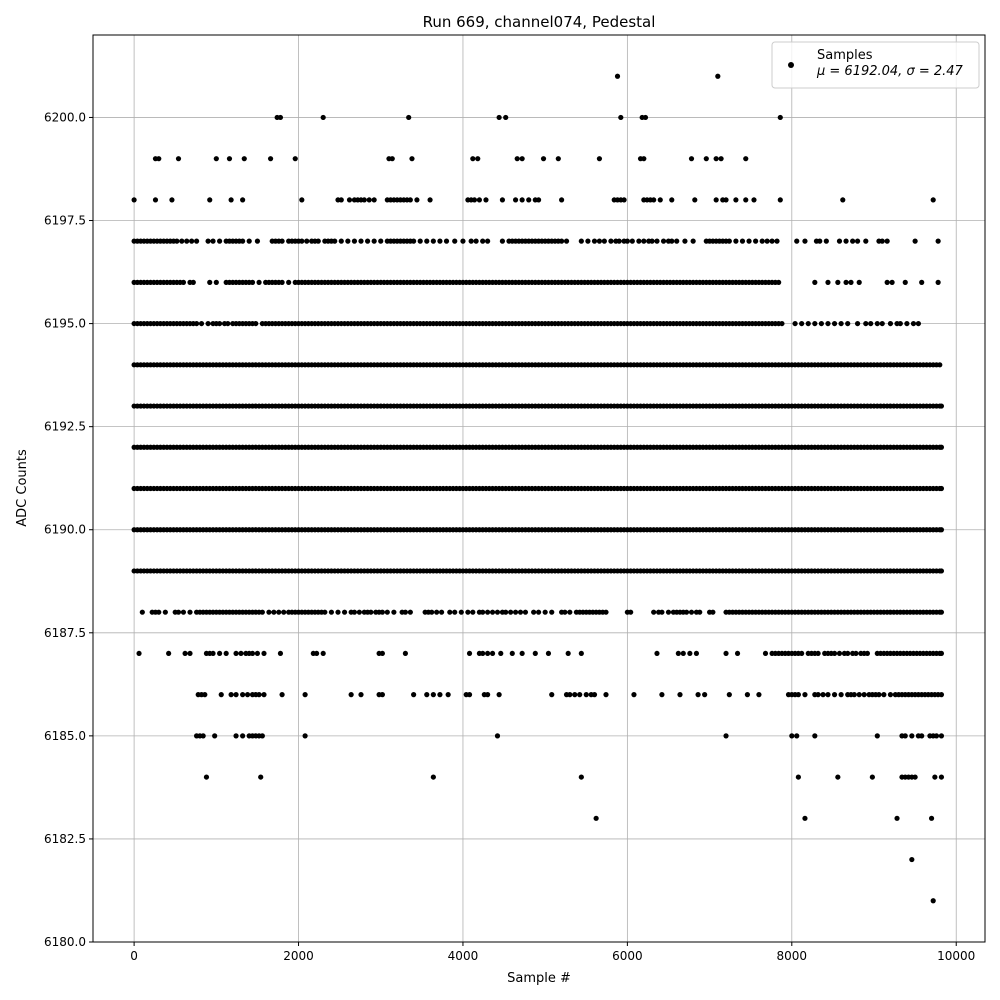 This screenshot has width=1000, height=1000. I want to click on x-tick-label: 6000, so click(627, 956).